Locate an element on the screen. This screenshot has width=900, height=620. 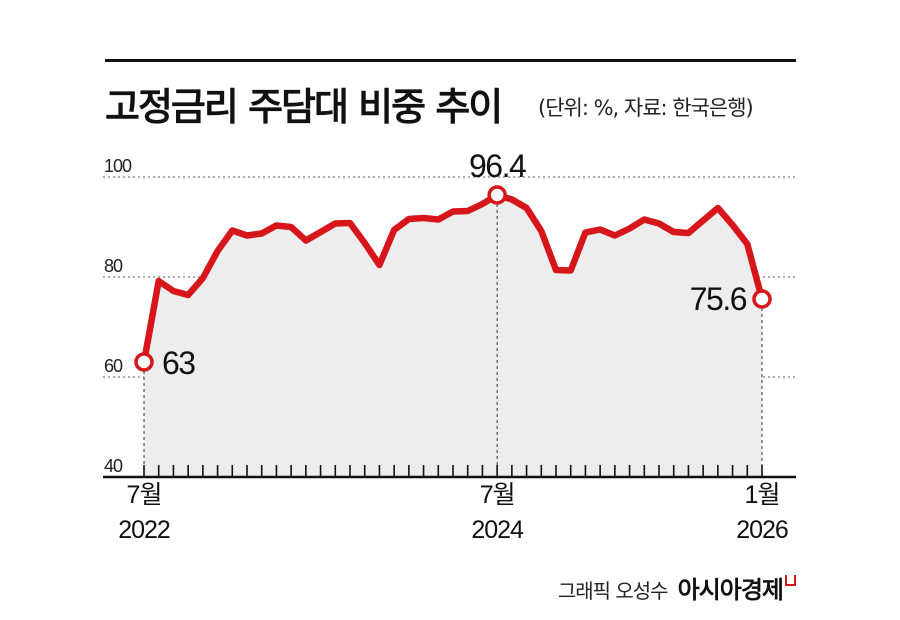
x-tick-label-year: 2026 is located at coordinates (762, 530).